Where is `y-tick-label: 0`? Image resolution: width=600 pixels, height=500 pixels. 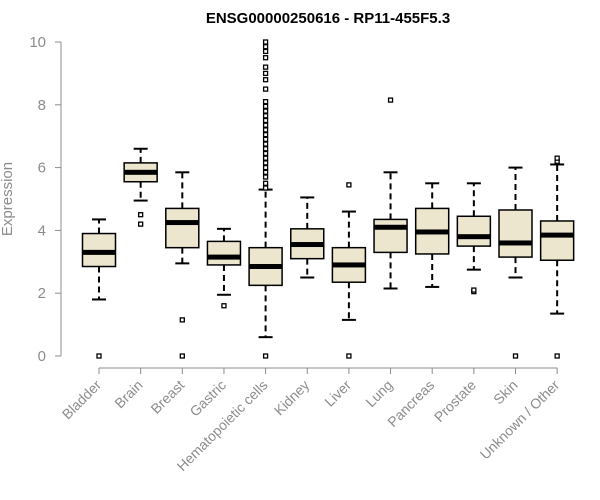
y-tick-label: 0 is located at coordinates (42, 356).